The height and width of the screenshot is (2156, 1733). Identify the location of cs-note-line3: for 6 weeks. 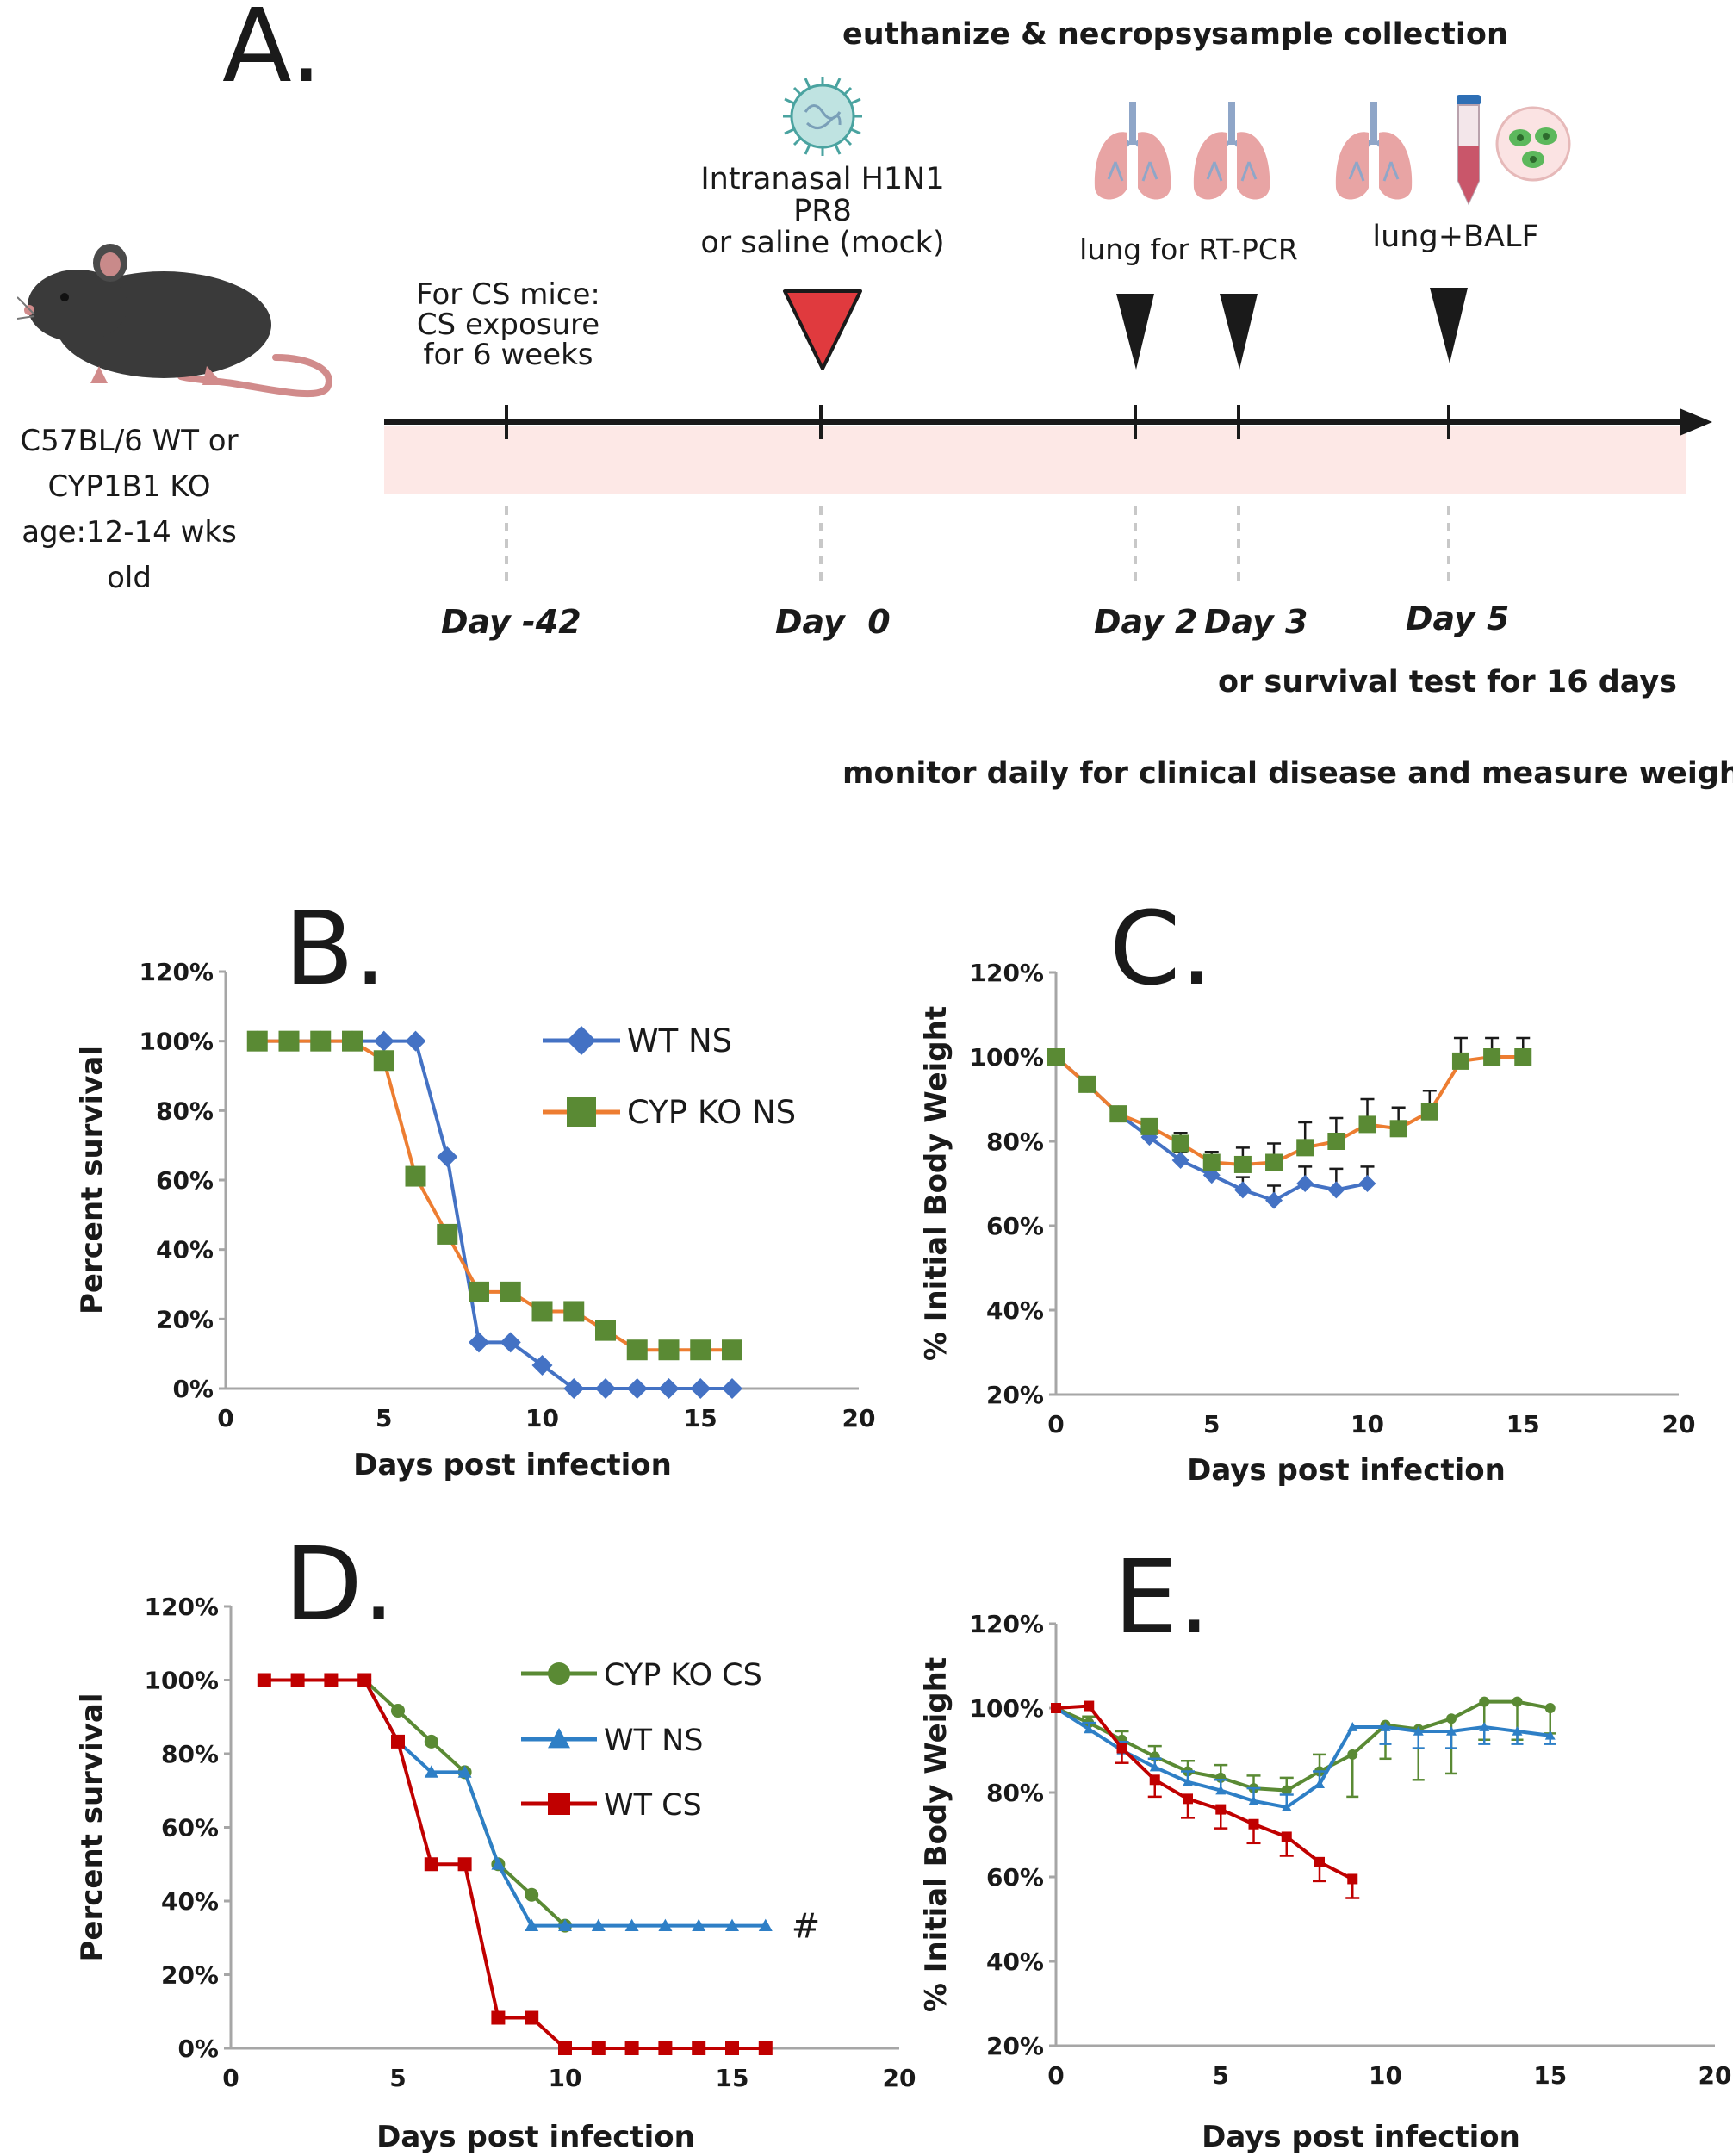
(508, 355).